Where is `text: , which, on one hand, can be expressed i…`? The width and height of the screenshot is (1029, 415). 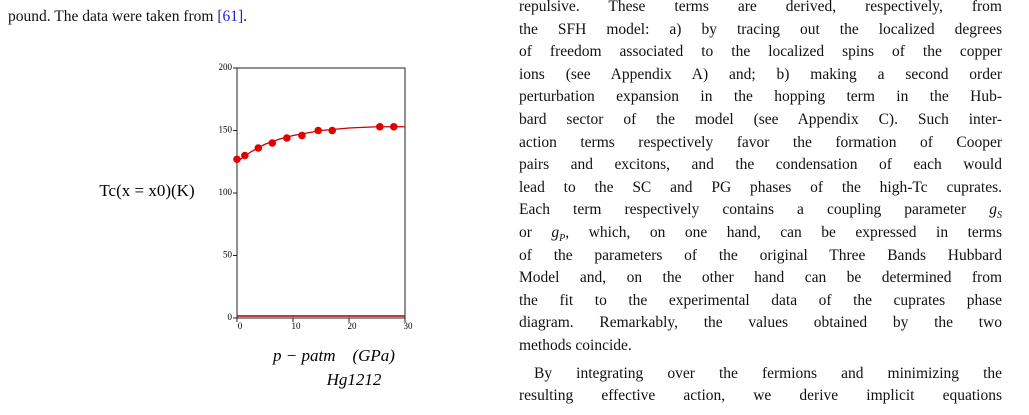 text: , which, on one hand, can be expressed i… is located at coordinates (783, 232).